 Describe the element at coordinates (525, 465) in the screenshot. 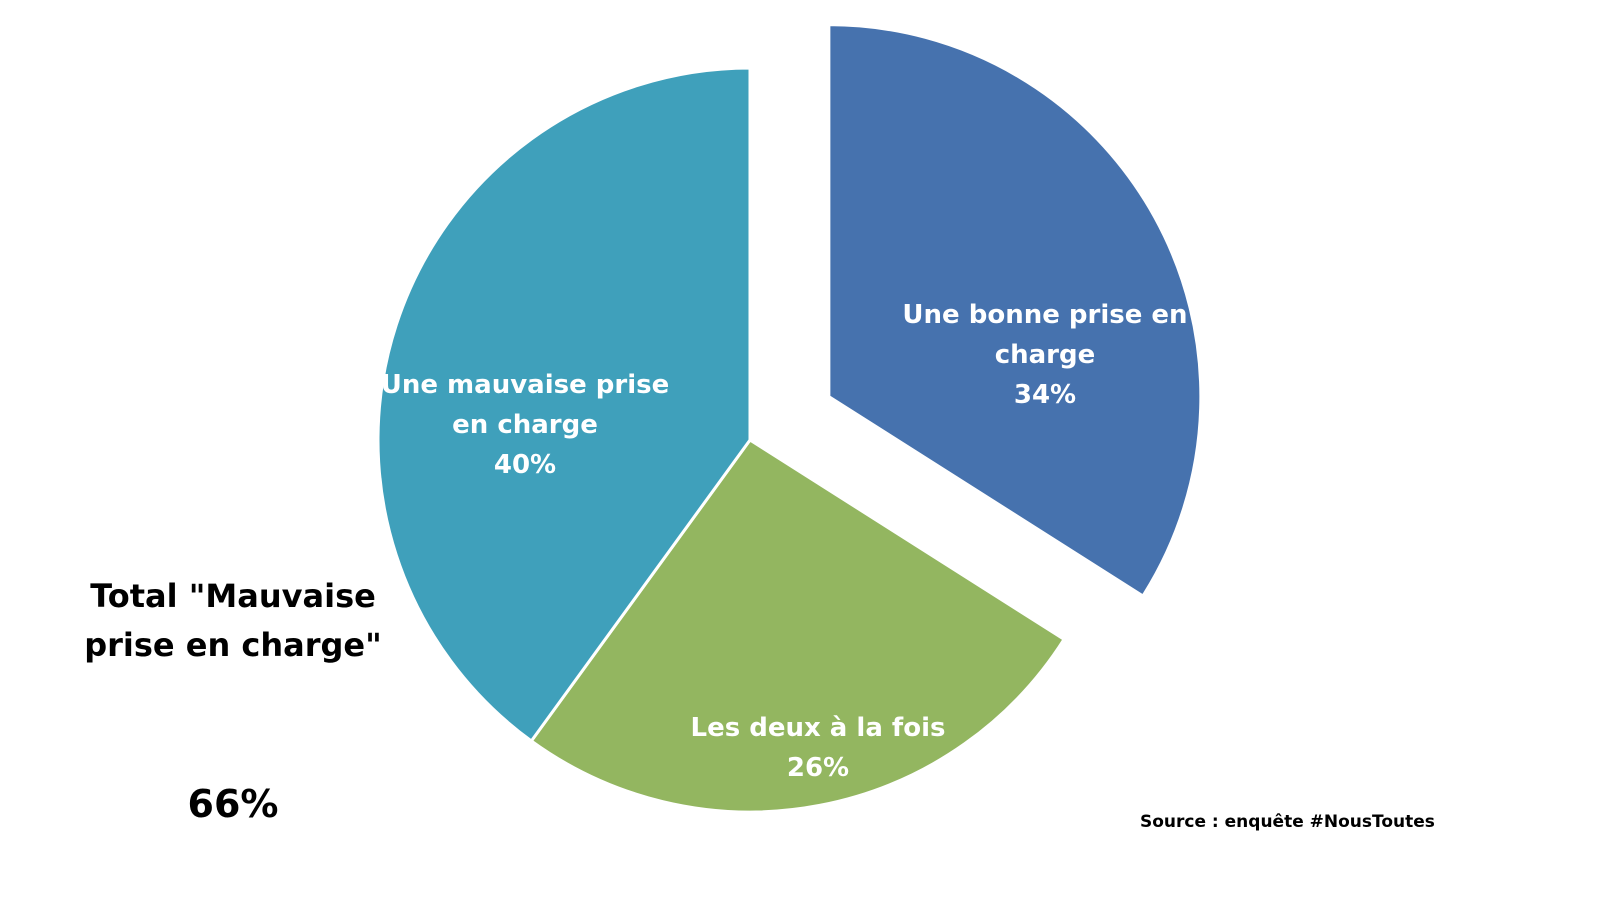

I see `value-label: 40%` at that location.